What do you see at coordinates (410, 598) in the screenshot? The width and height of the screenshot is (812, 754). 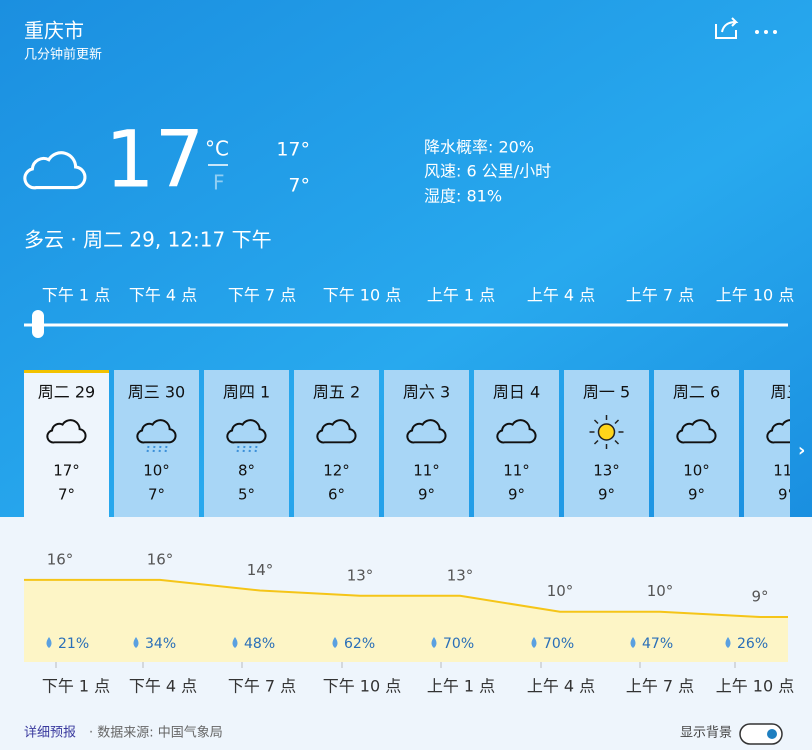 I see `temp-line` at bounding box center [410, 598].